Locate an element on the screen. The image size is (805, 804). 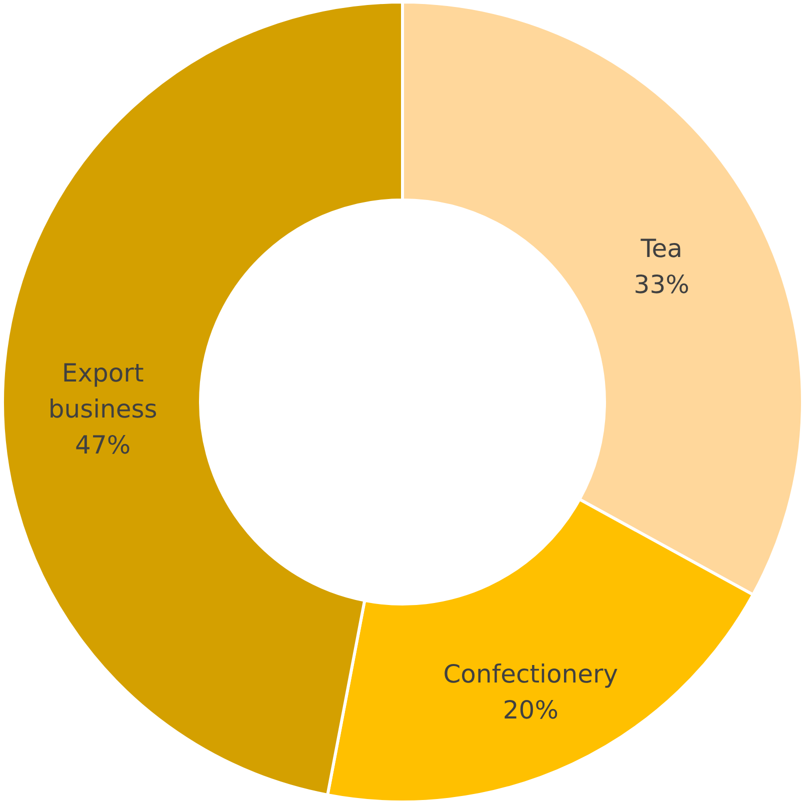
data-label: 20% is located at coordinates (530, 709).